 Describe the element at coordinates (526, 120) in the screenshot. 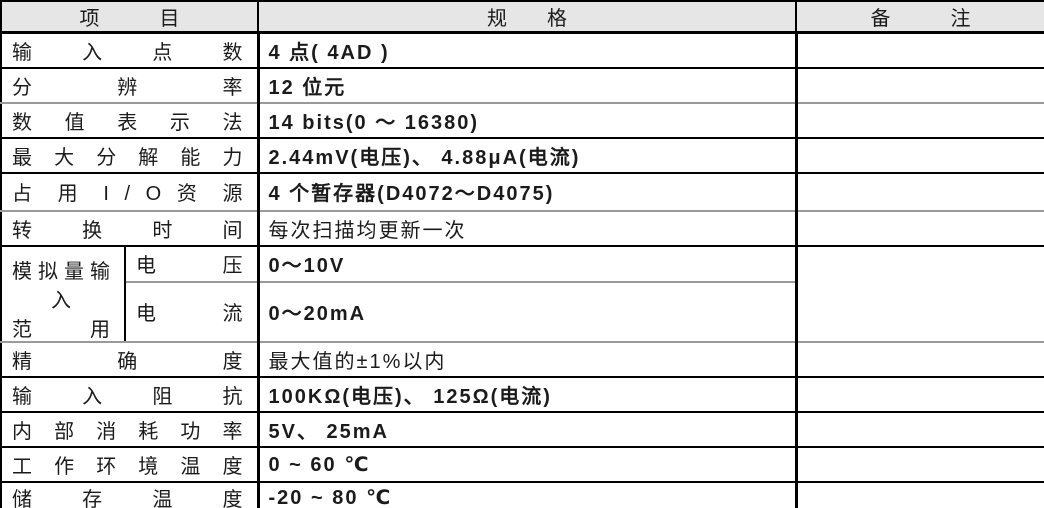

I see `spec-value: 14 bits(0 ～ 16380)` at that location.